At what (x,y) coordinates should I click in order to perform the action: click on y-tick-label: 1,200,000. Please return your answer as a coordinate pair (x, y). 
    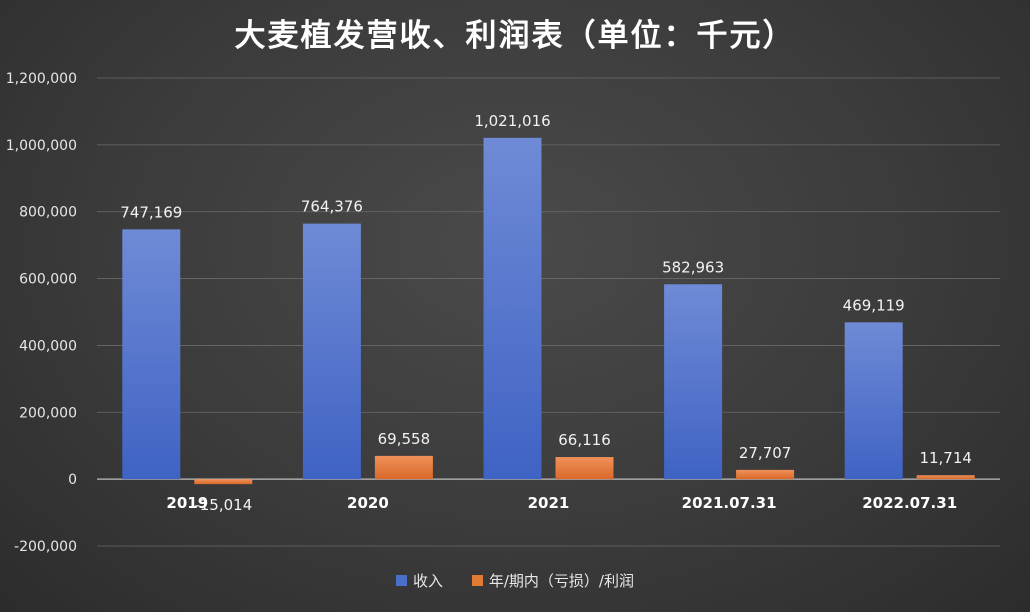
    Looking at the image, I should click on (41, 79).